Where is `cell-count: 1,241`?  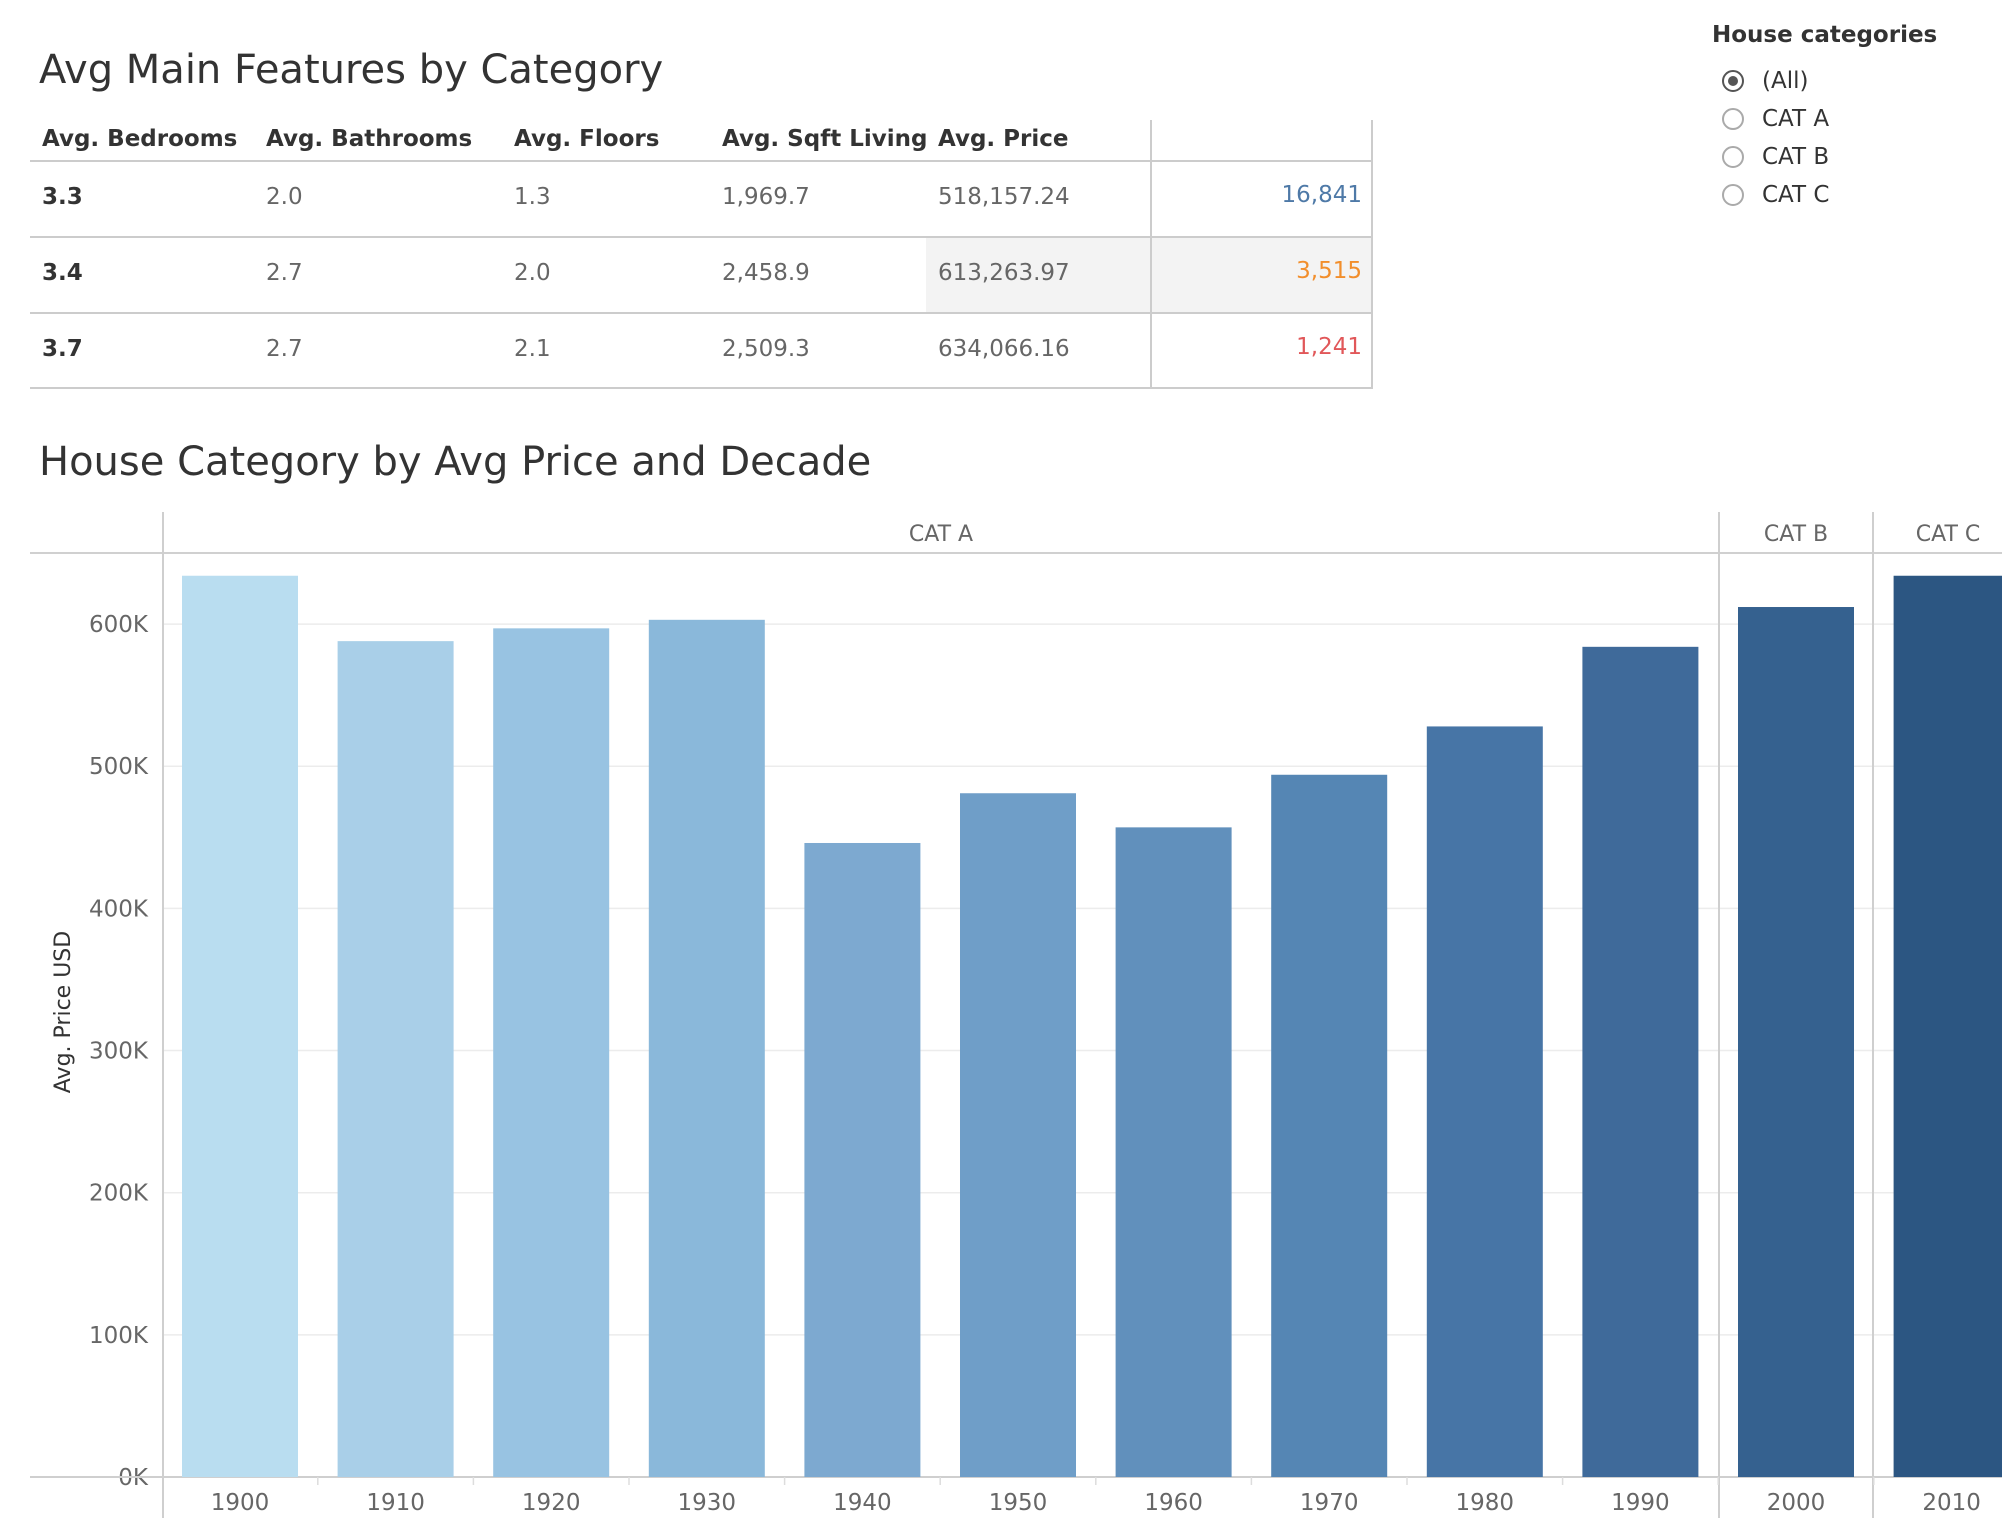
cell-count: 1,241 is located at coordinates (1329, 347).